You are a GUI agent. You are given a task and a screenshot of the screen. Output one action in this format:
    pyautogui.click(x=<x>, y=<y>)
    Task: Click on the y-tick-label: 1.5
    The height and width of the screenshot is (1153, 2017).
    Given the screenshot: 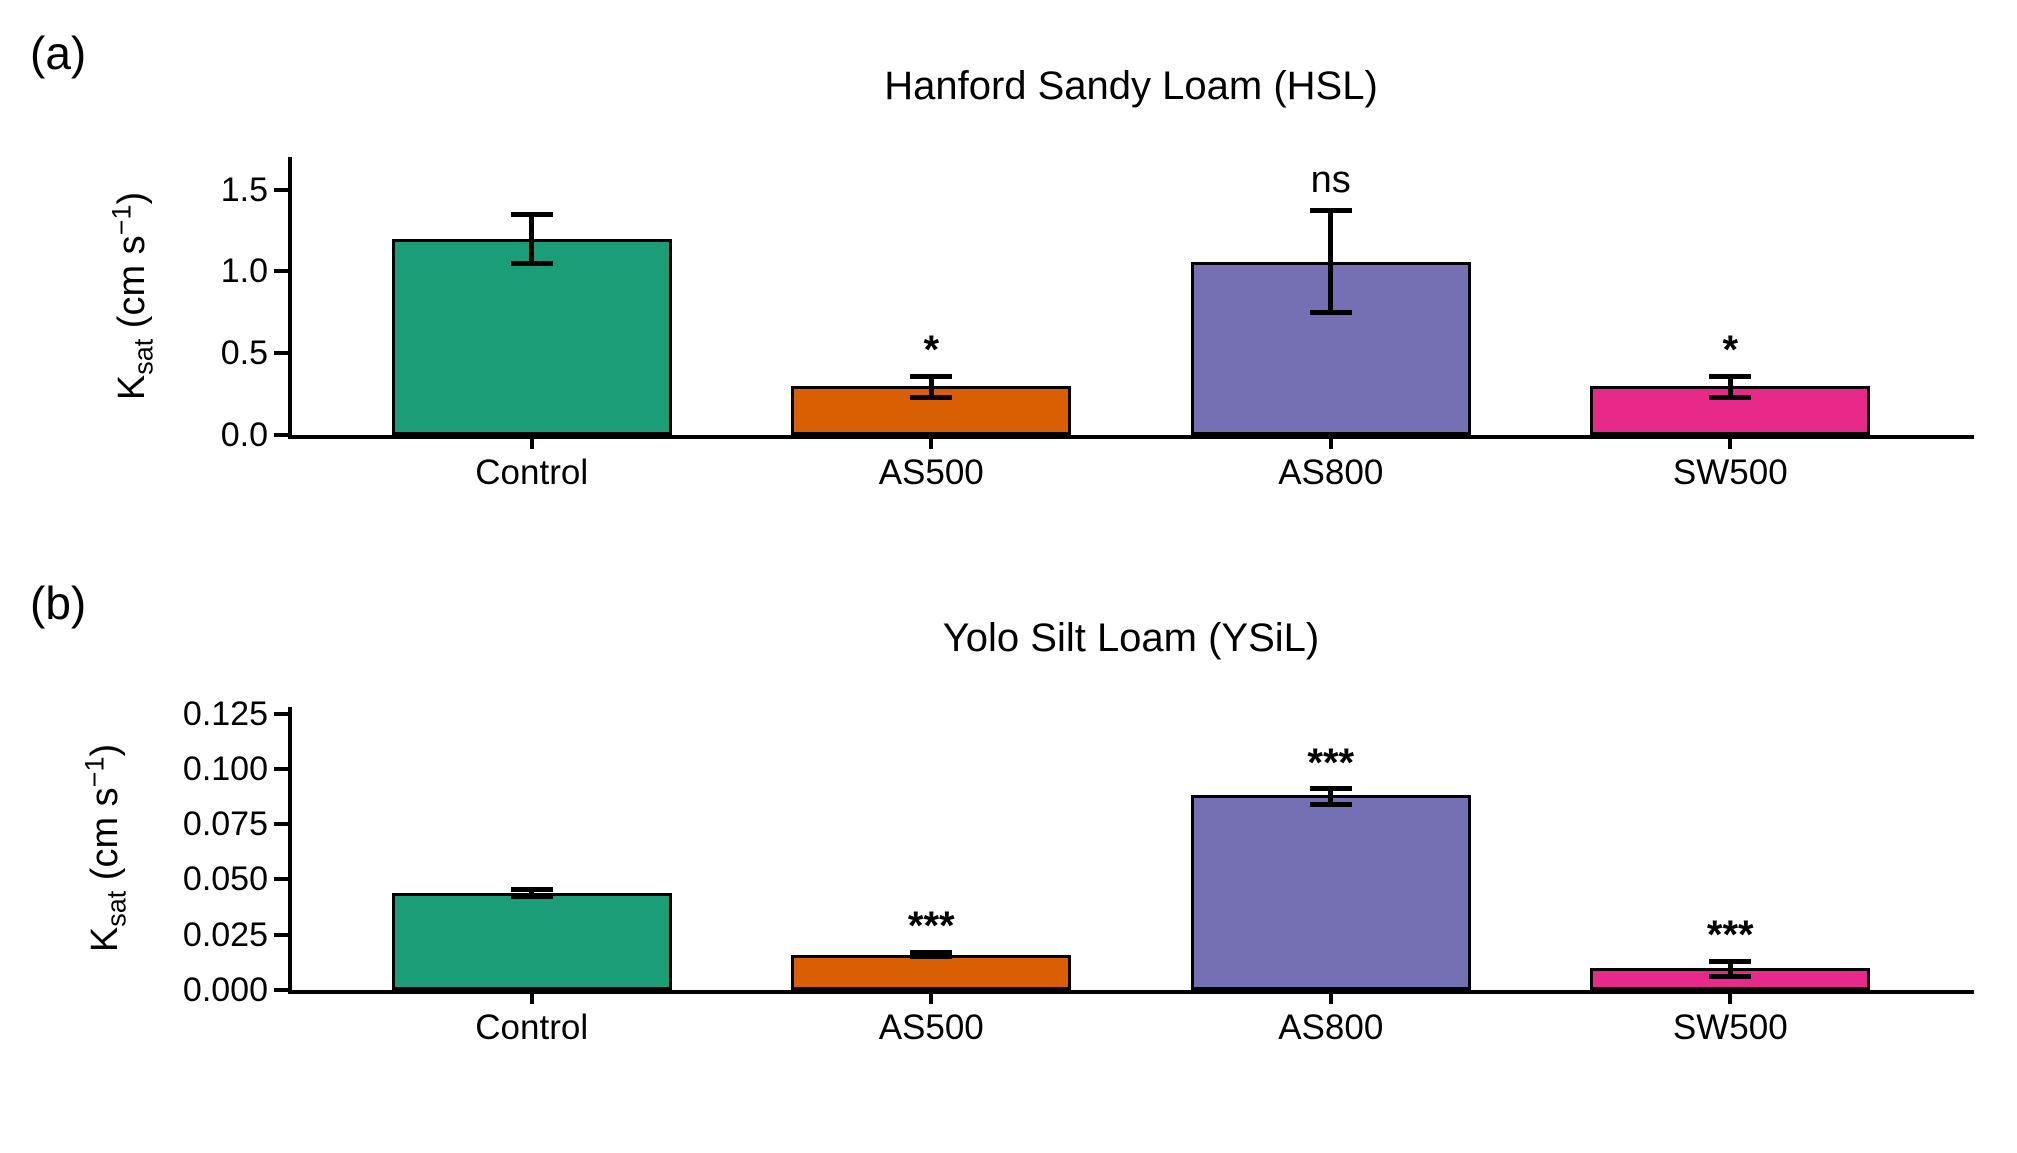 What is the action you would take?
    pyautogui.click(x=244, y=189)
    